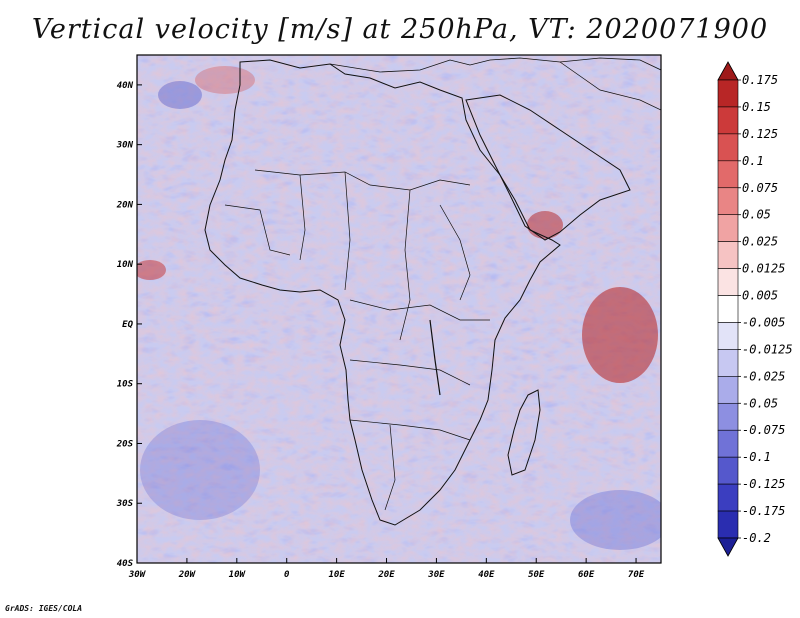  I want to click on arabian-peninsula, so click(548, 167).